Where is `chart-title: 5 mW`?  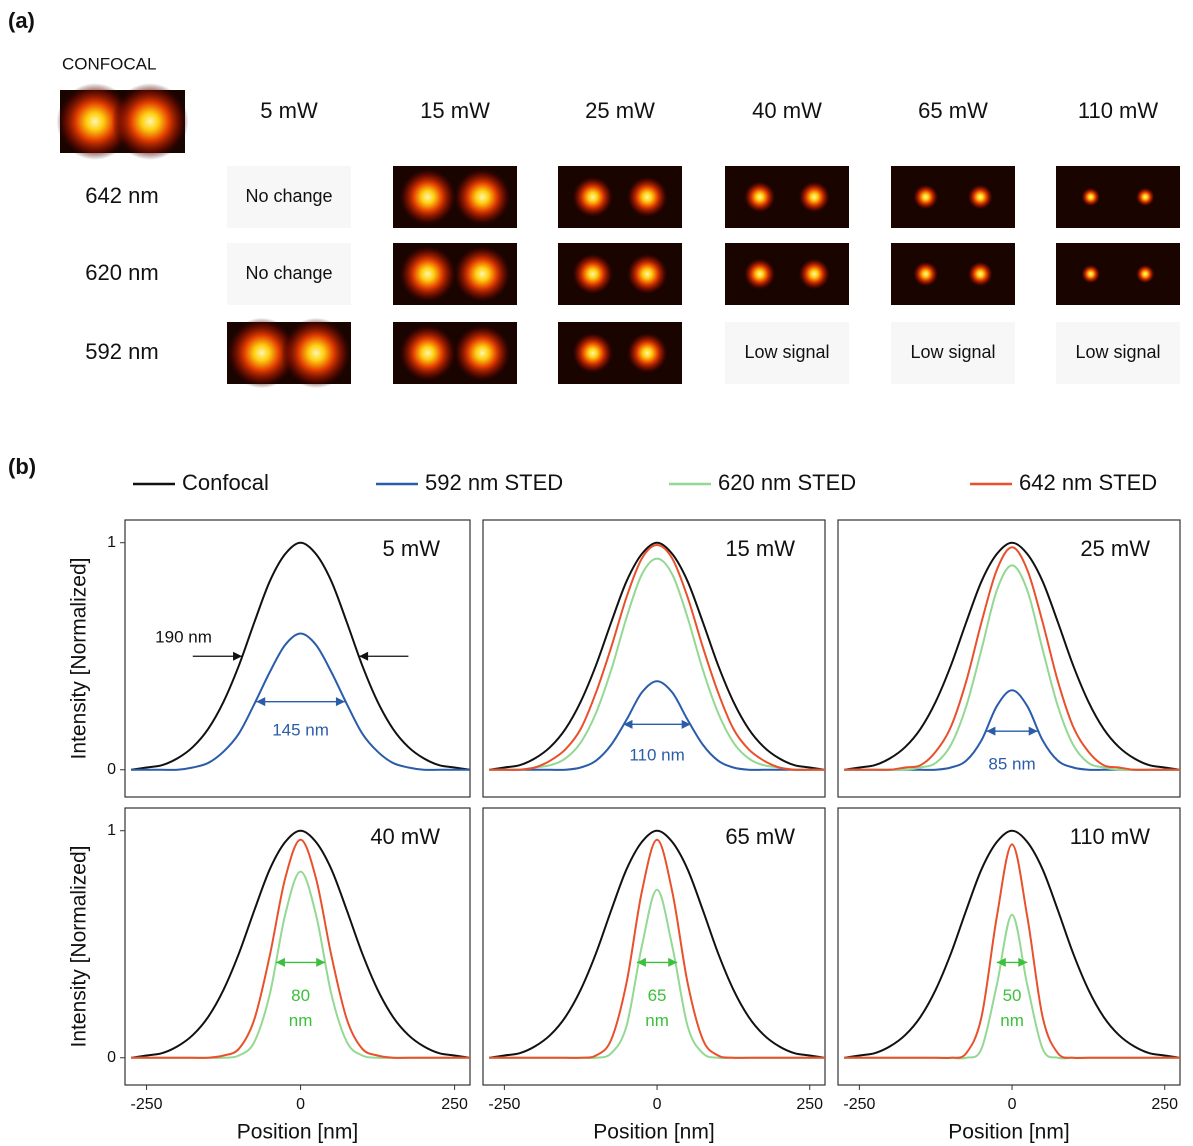 chart-title: 5 mW is located at coordinates (412, 548).